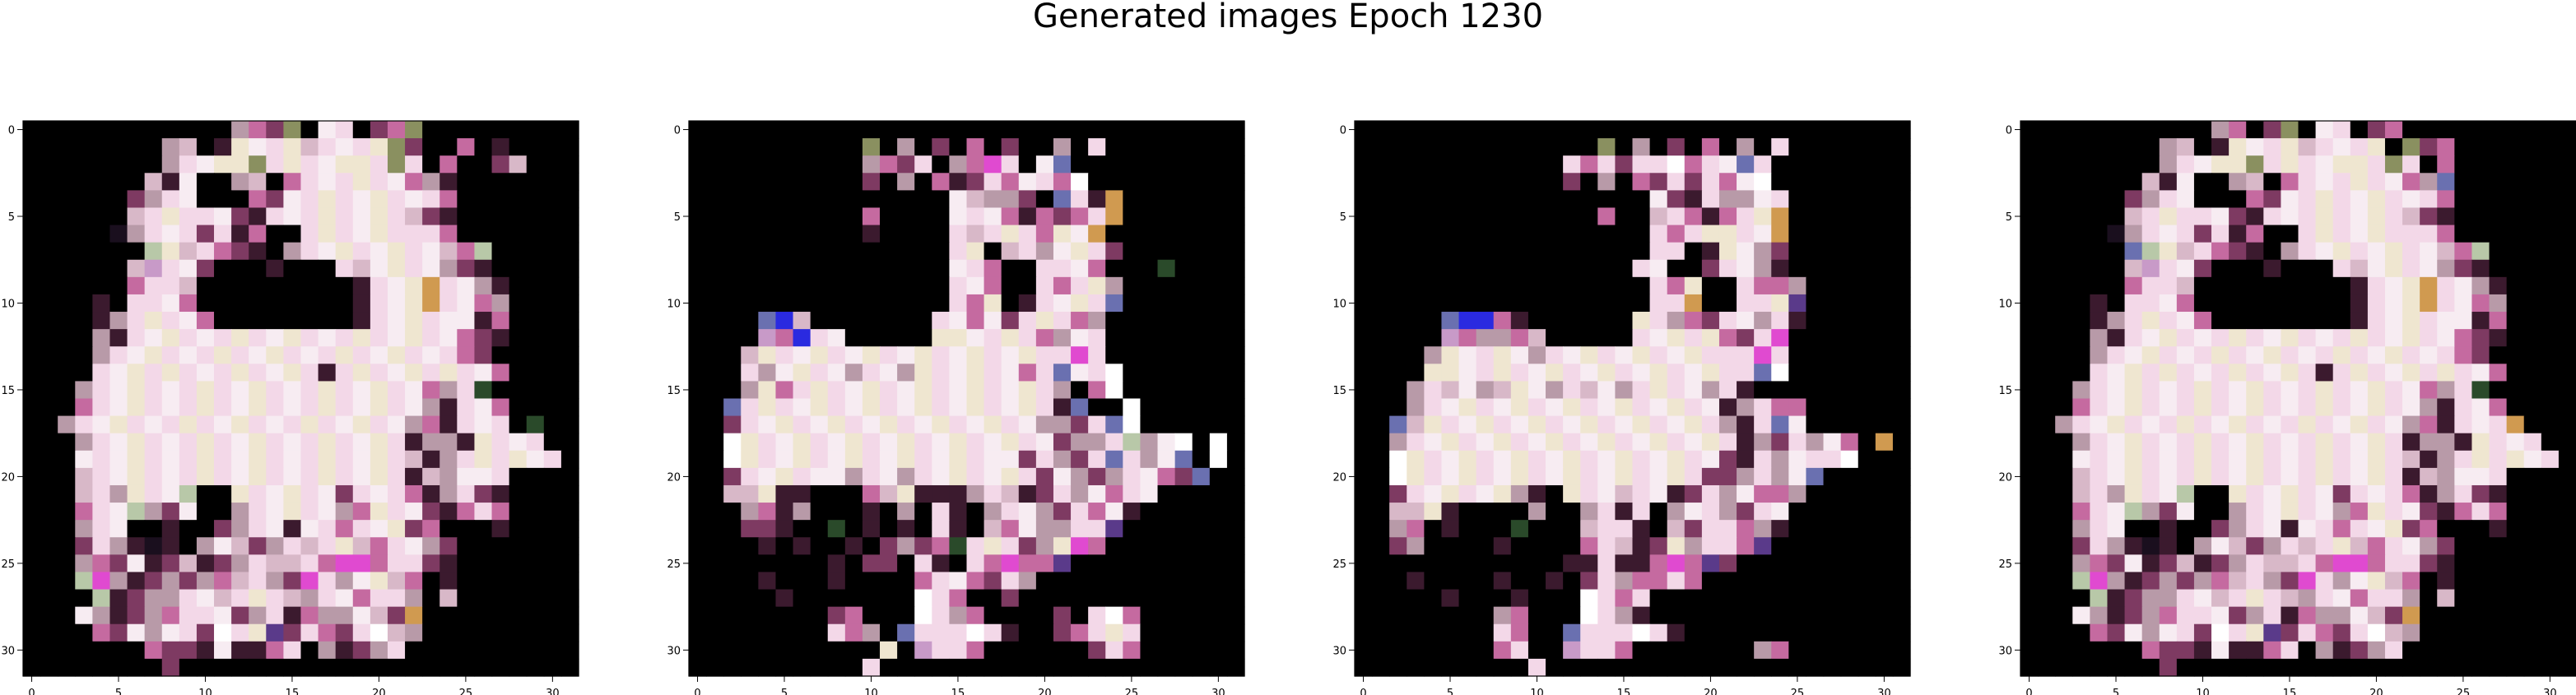  What do you see at coordinates (8, 304) in the screenshot?
I see `y-tick-label: 10` at bounding box center [8, 304].